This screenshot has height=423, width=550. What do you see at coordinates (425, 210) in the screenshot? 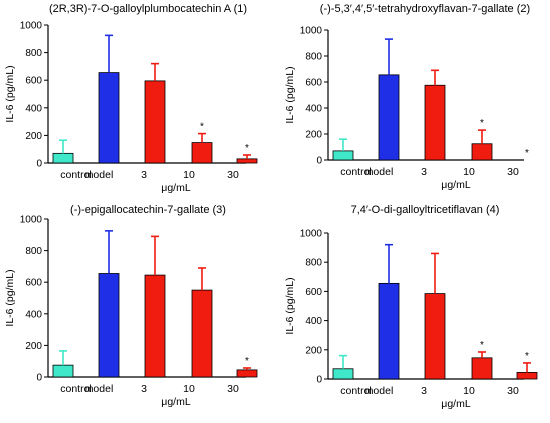
I see `chart-title: 7,4′-O-di-galloyltricetiflavan (4)` at bounding box center [425, 210].